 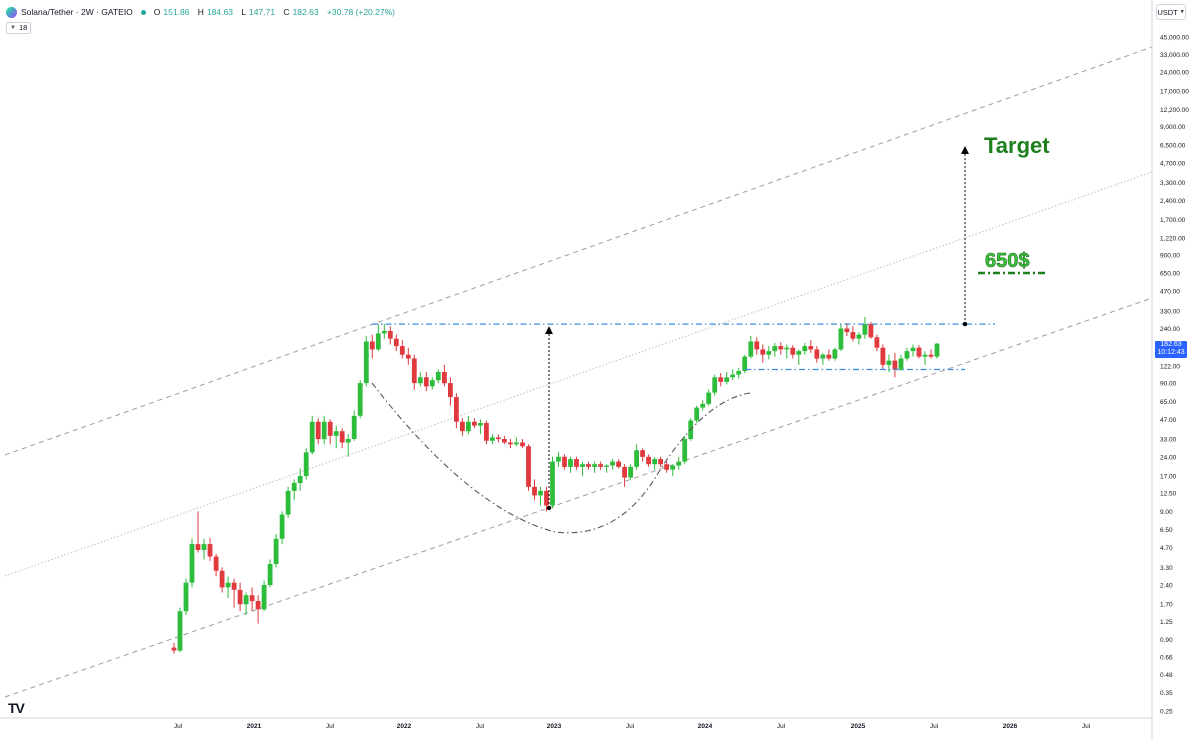 What do you see at coordinates (1171, 349) in the screenshot?
I see `last-price-tag: 182.63 10:12:43` at bounding box center [1171, 349].